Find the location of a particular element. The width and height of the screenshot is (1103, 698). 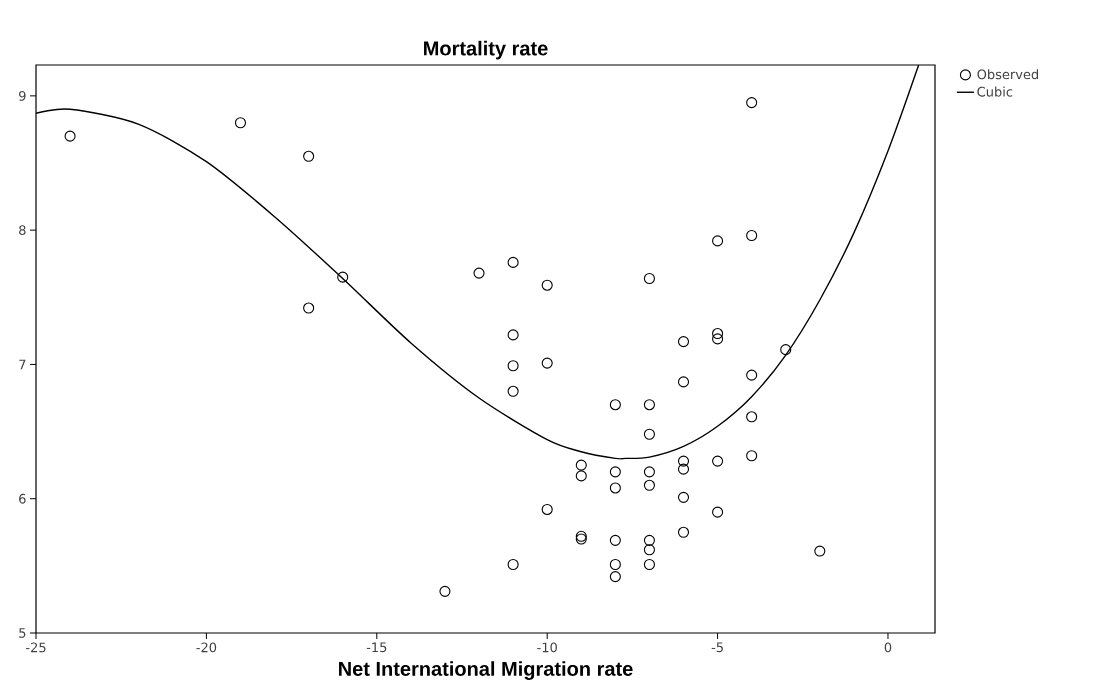

x-tick-label: -15 is located at coordinates (376, 647).